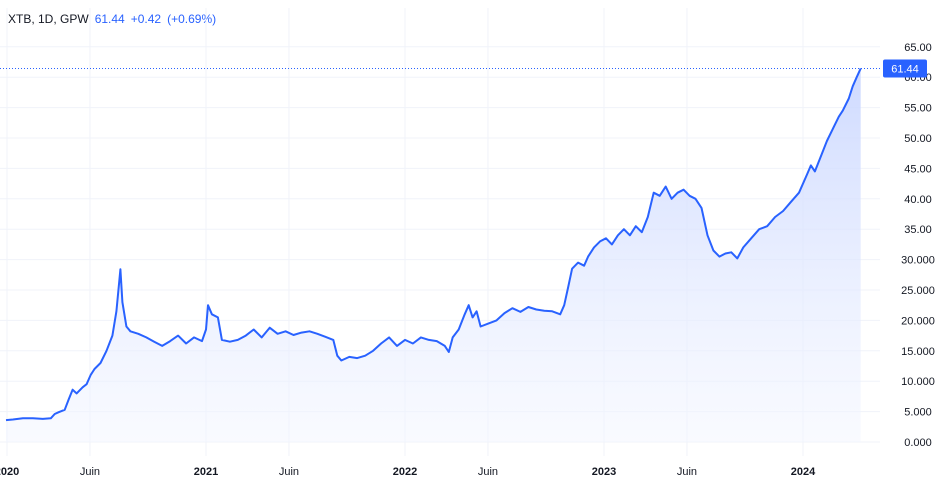  I want to click on last-price-badge-bg, so click(905, 68).